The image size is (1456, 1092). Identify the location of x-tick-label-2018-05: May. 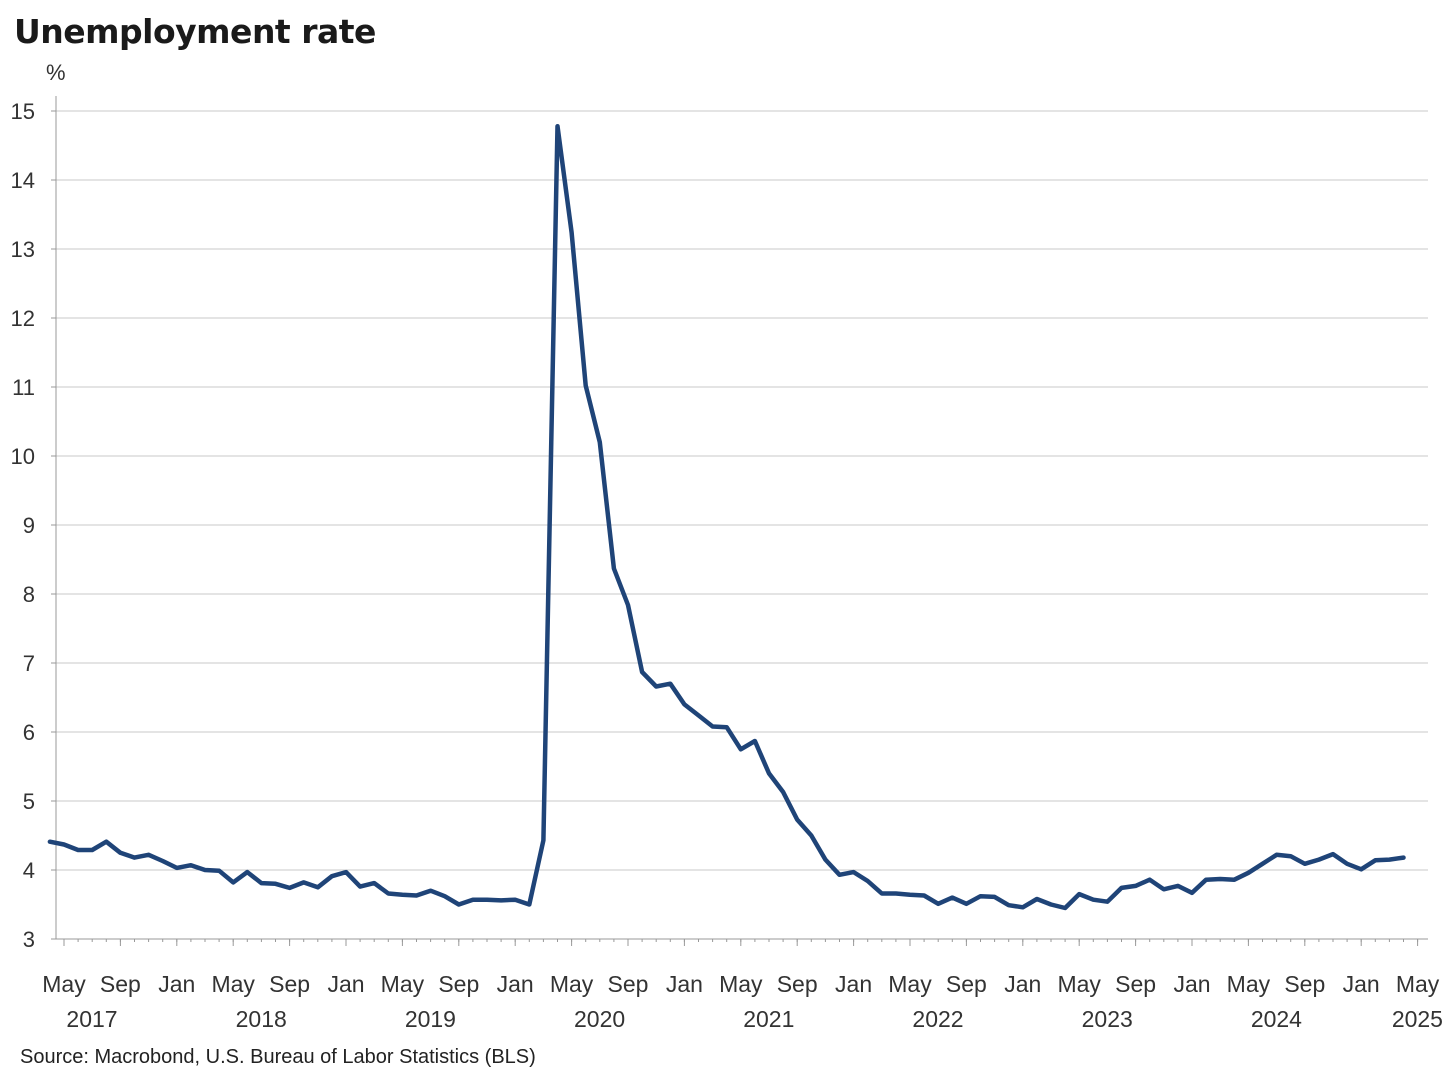
(233, 984).